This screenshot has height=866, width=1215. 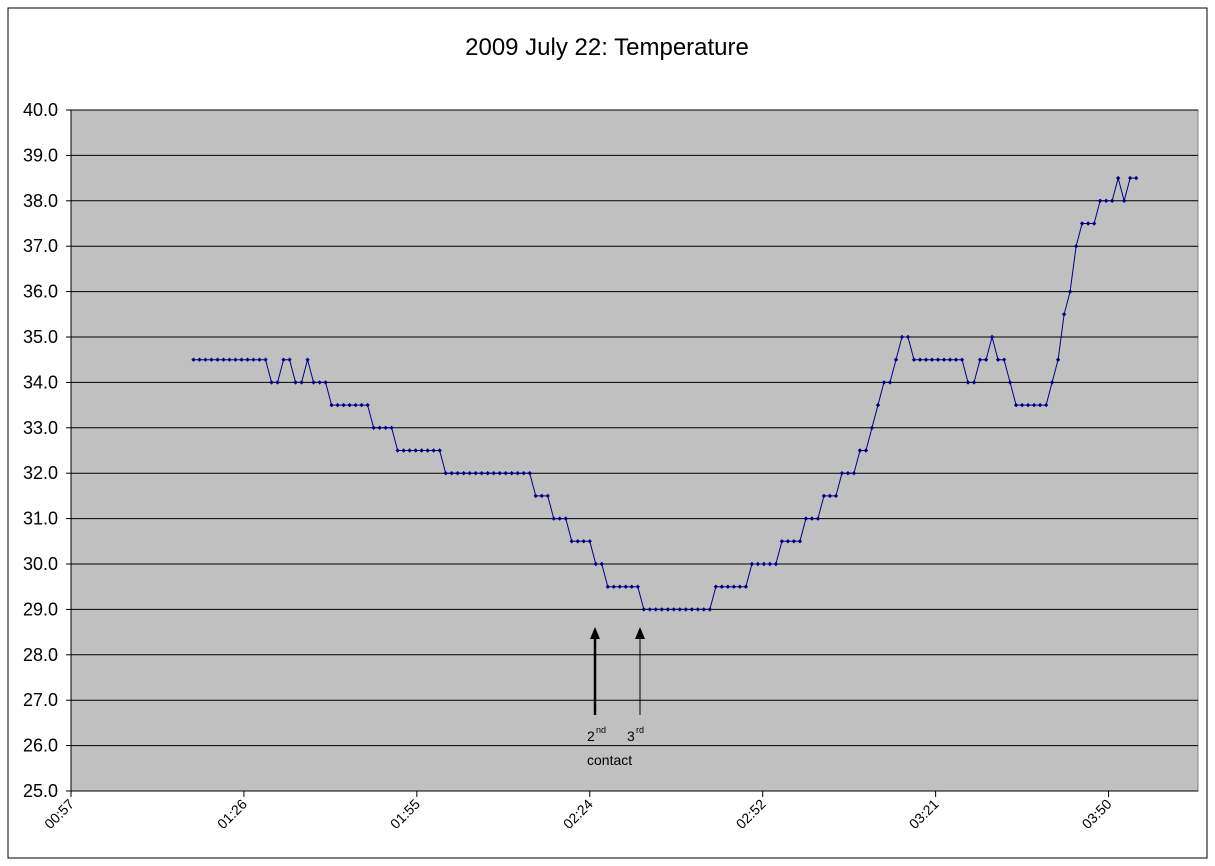 What do you see at coordinates (601, 730) in the screenshot?
I see `annotation-text: nd` at bounding box center [601, 730].